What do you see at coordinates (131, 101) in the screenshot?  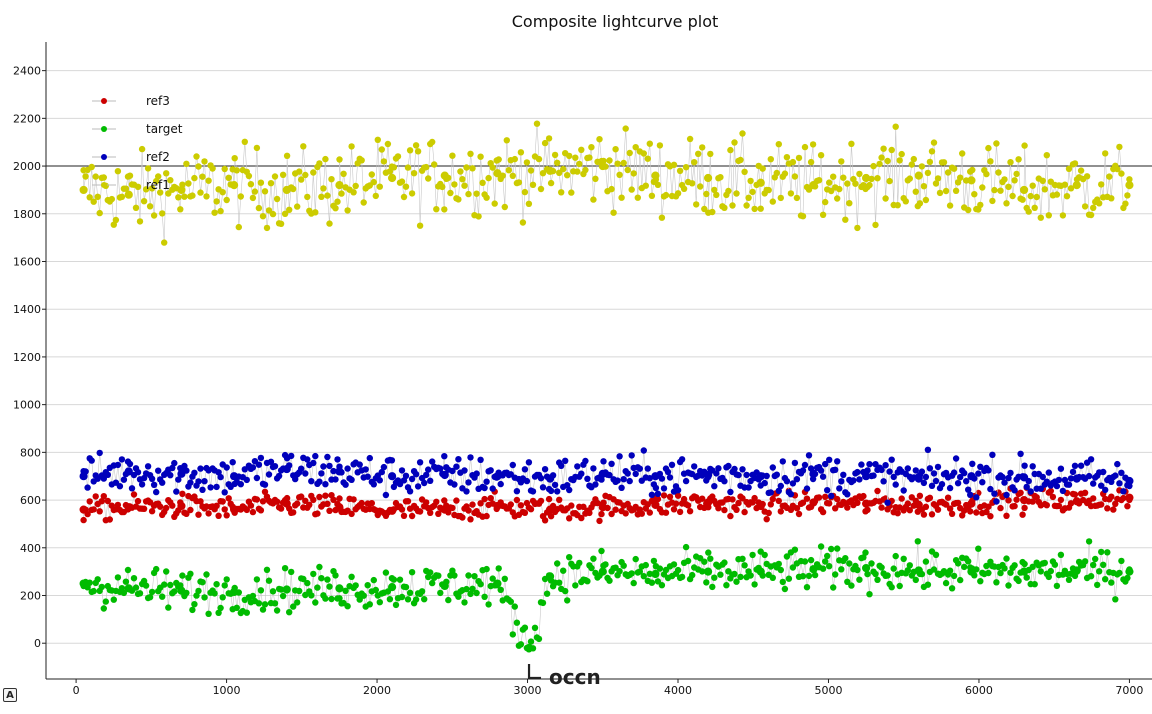 I see `legend-item-ref3: ref3` at bounding box center [131, 101].